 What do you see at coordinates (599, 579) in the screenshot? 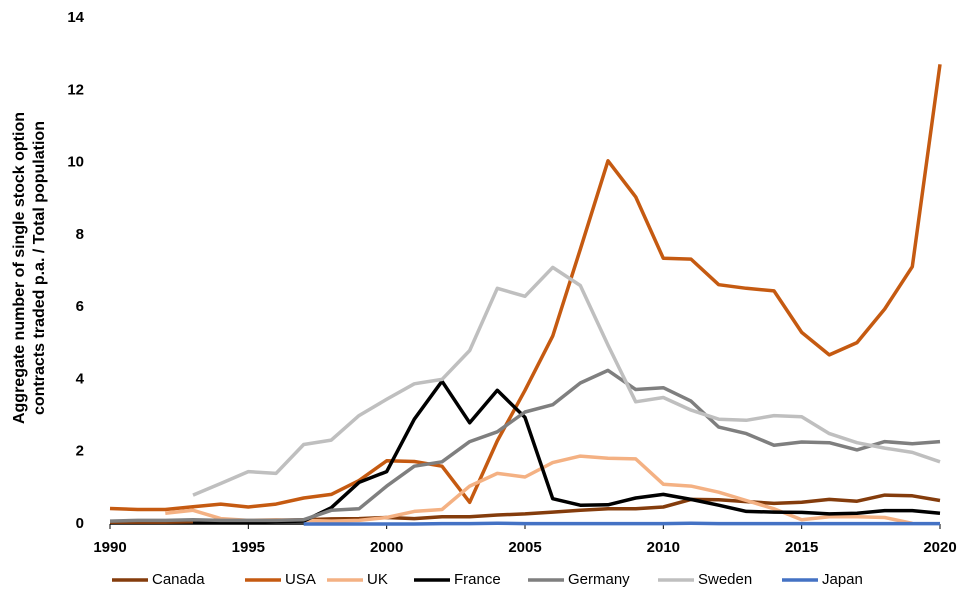
I see `legend-label: Germany` at bounding box center [599, 579].